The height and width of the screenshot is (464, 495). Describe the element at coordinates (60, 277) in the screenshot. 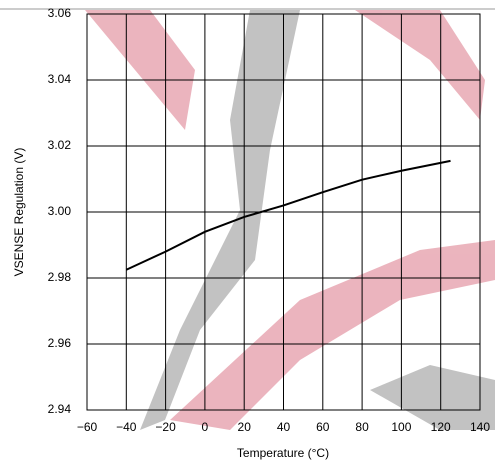

I see `y-tick-label: 2.98` at that location.